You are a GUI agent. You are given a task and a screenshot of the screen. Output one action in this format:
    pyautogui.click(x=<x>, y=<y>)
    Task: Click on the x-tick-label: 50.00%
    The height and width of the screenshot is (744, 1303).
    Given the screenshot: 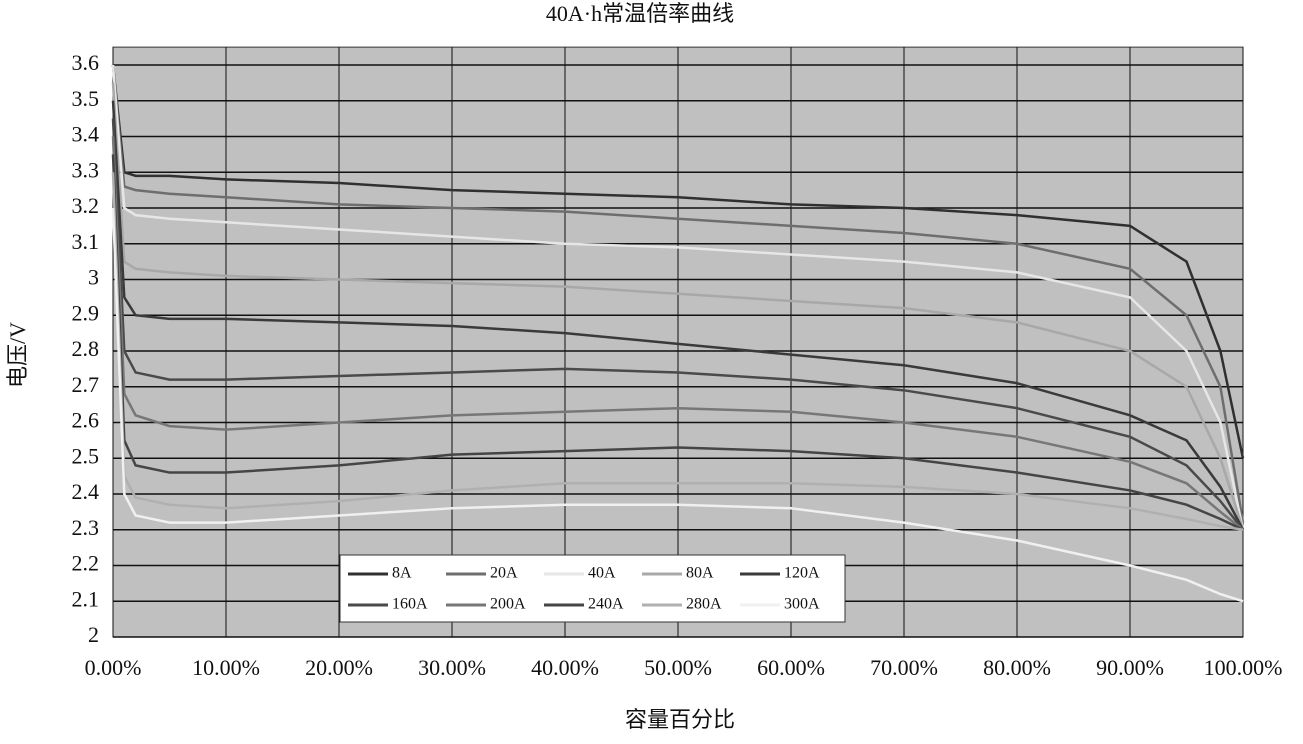 What is the action you would take?
    pyautogui.click(x=678, y=667)
    